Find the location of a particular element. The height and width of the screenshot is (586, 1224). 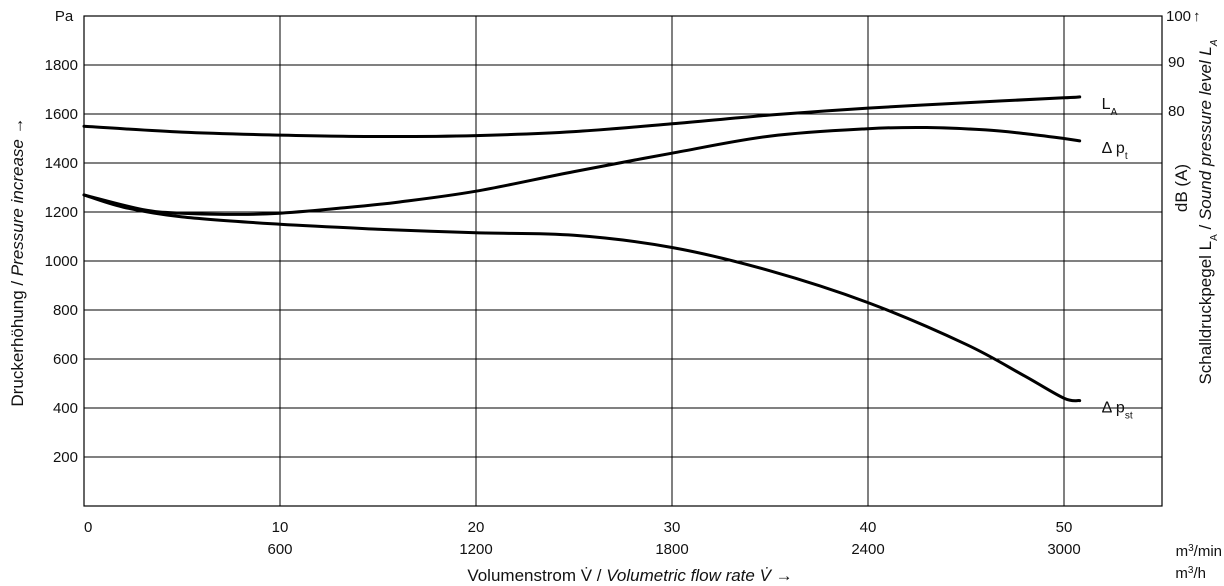

right-axis-title-de-sub: A is located at coordinates (1214, 237).